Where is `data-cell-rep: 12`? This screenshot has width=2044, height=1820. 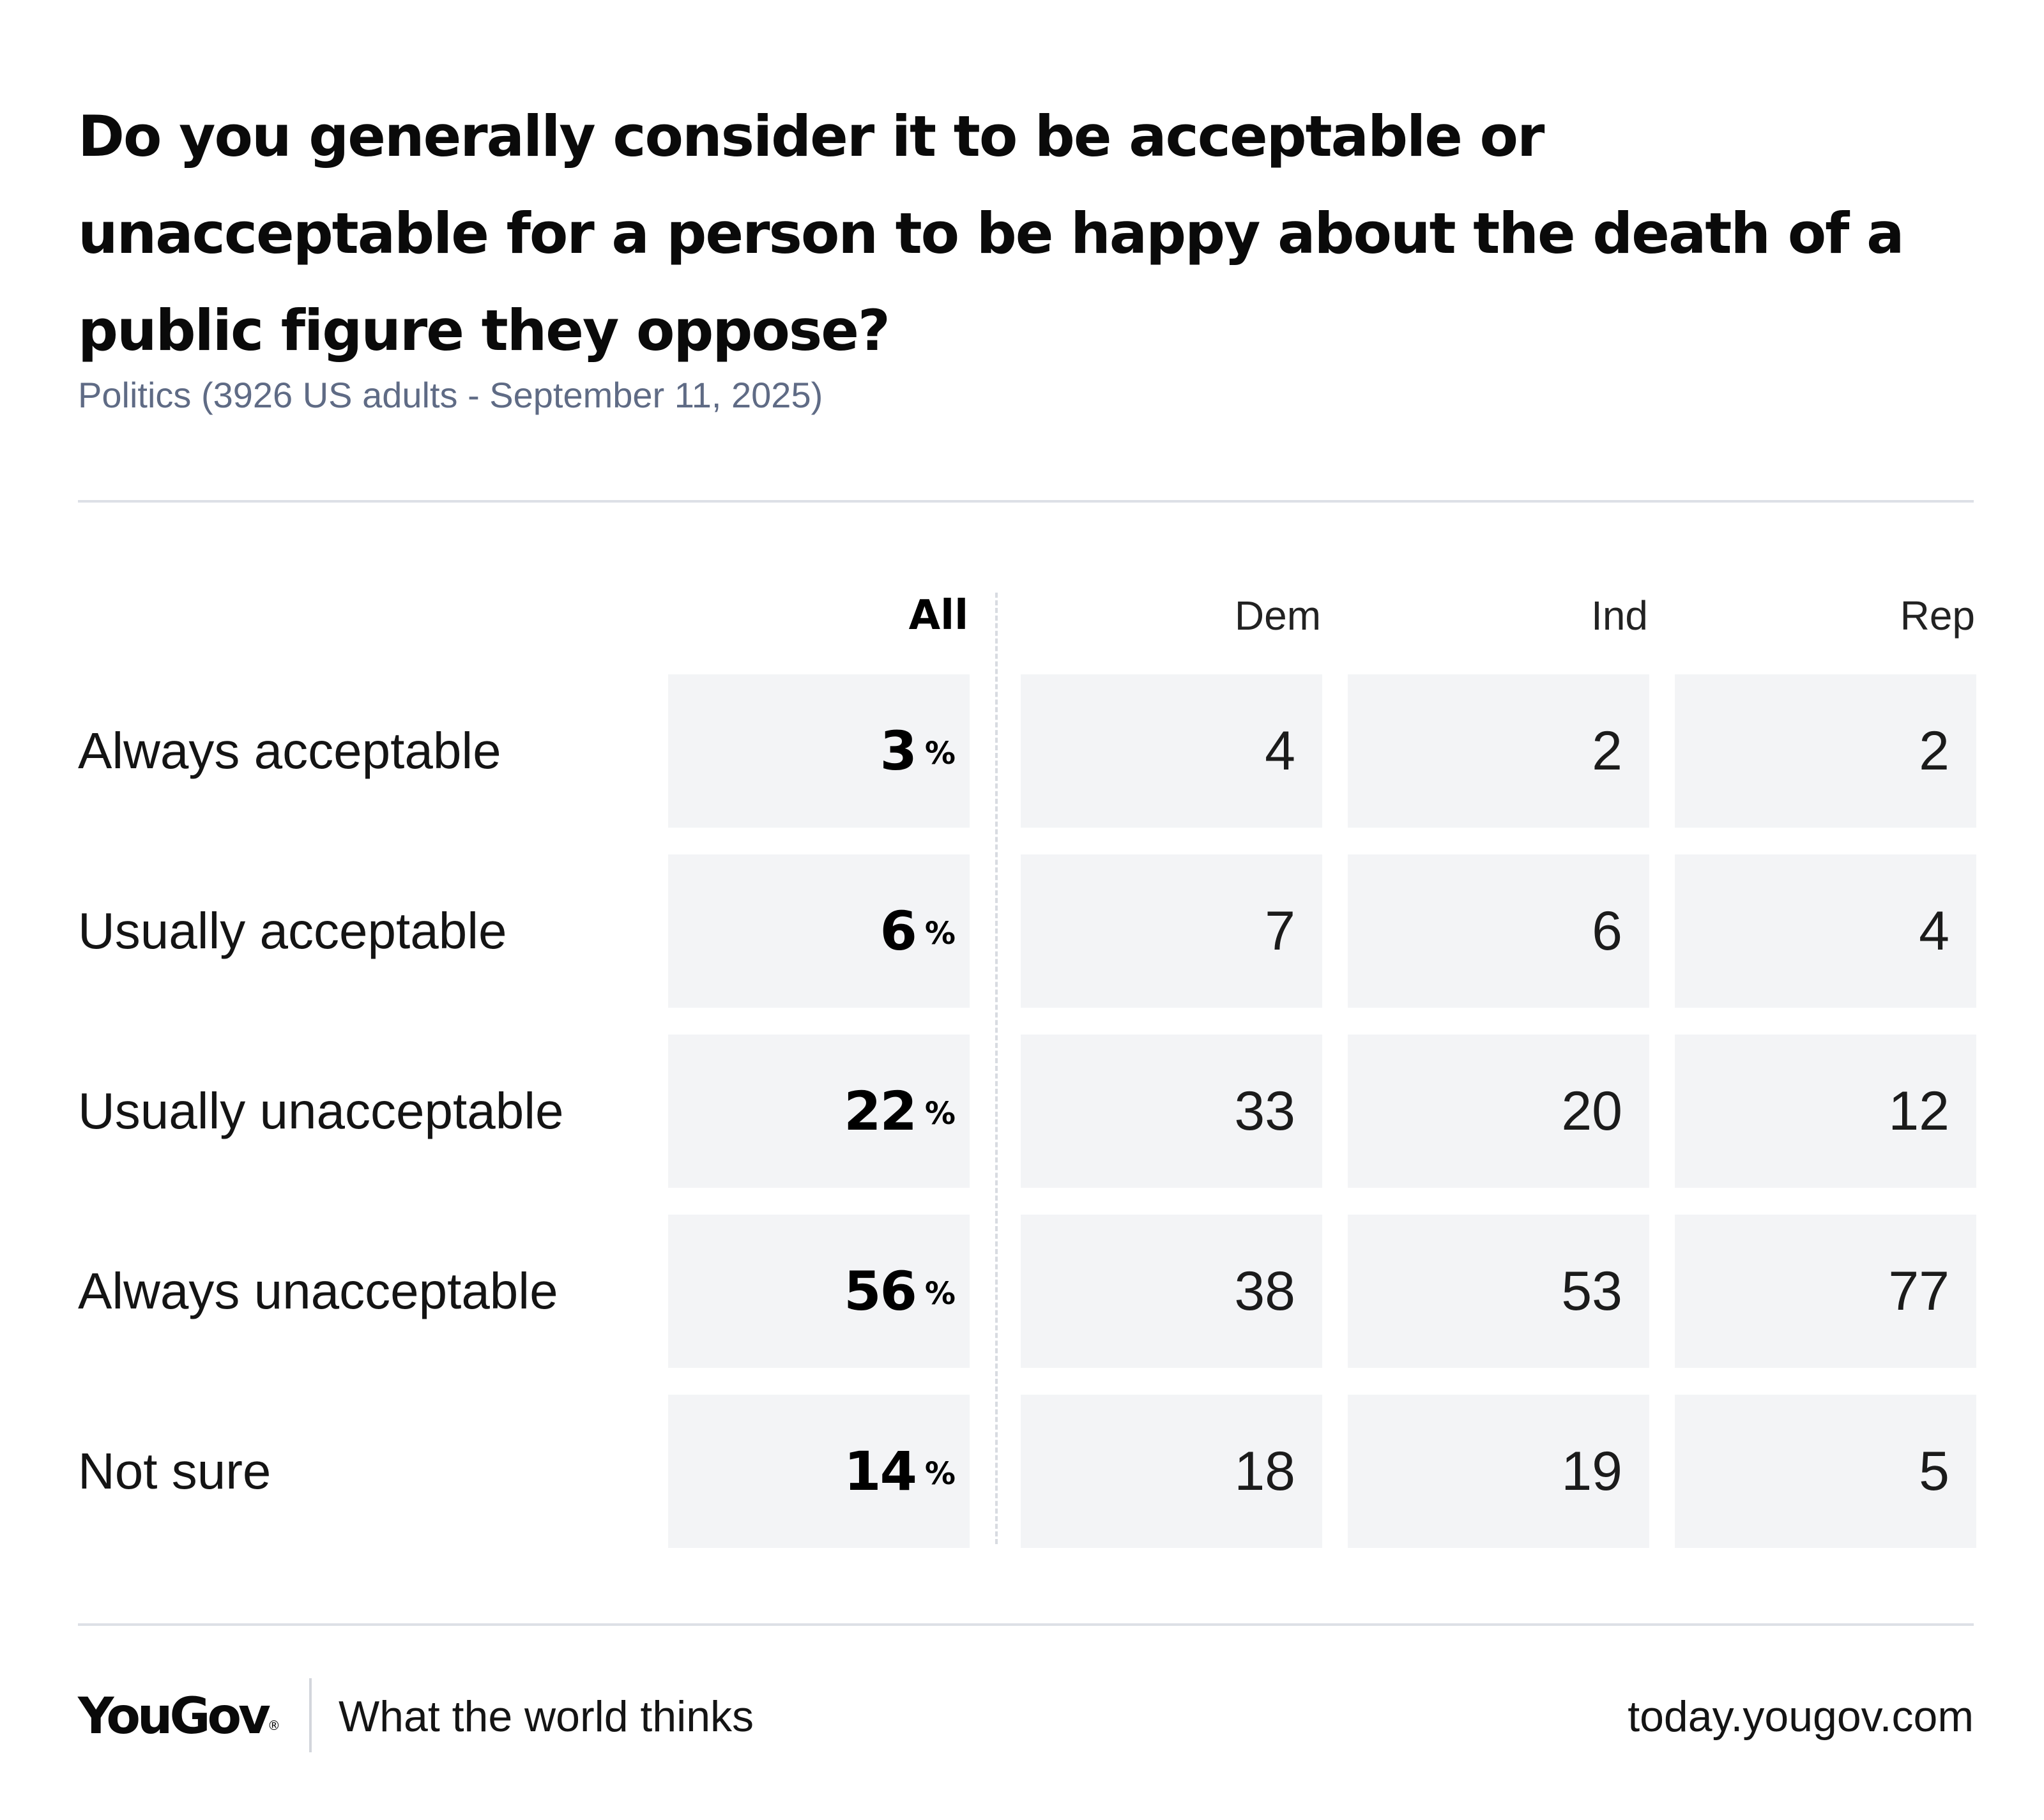
data-cell-rep: 12 is located at coordinates (1825, 1111).